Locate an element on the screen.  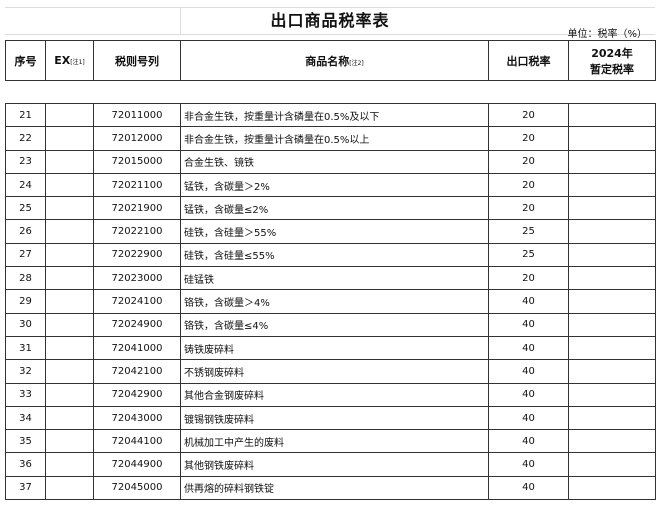
table-row: 35 72044100 机械加工中产生的废料 40 is located at coordinates (330, 441).